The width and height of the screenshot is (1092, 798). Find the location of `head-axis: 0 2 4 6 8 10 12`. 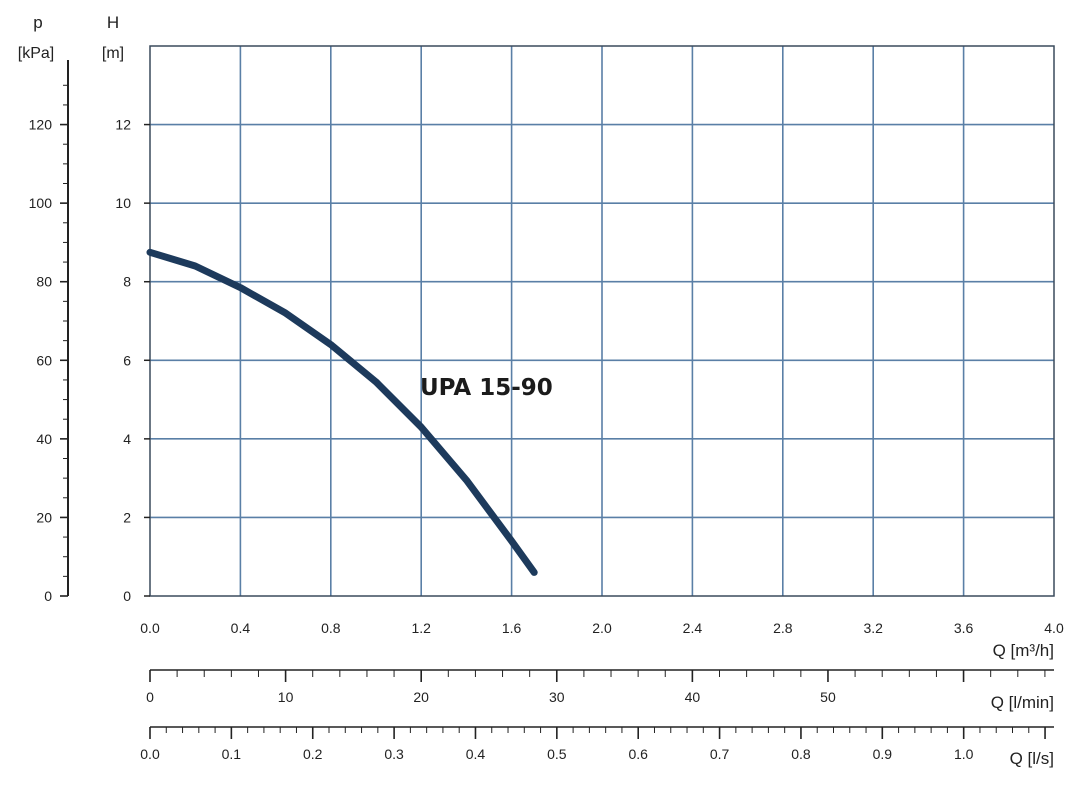

head-axis: 0 2 4 6 8 10 12 is located at coordinates (132, 360).